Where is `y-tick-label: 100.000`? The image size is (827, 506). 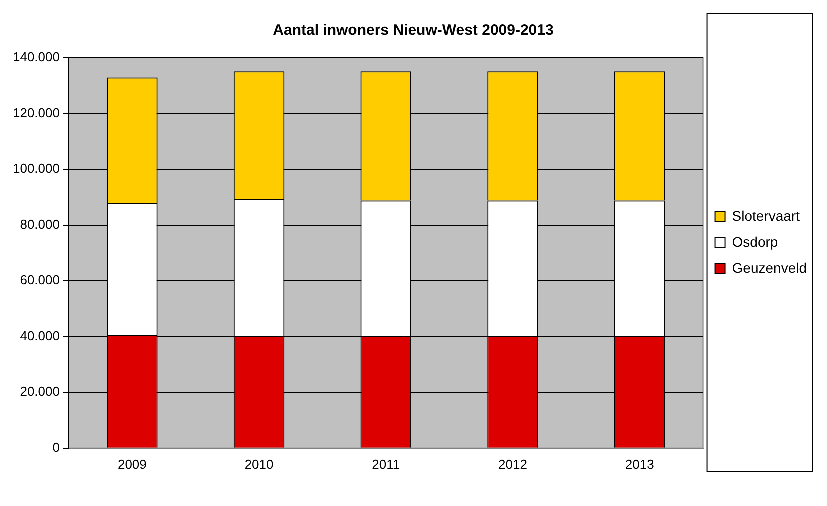
y-tick-label: 100.000 is located at coordinates (36, 168).